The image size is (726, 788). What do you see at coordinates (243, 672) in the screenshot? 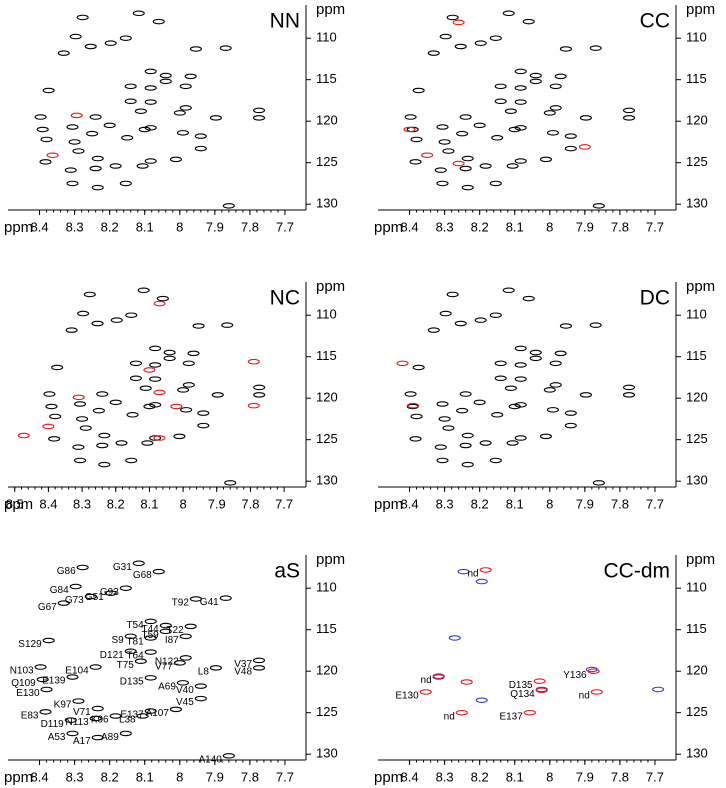
I see `peak-label: V48` at bounding box center [243, 672].